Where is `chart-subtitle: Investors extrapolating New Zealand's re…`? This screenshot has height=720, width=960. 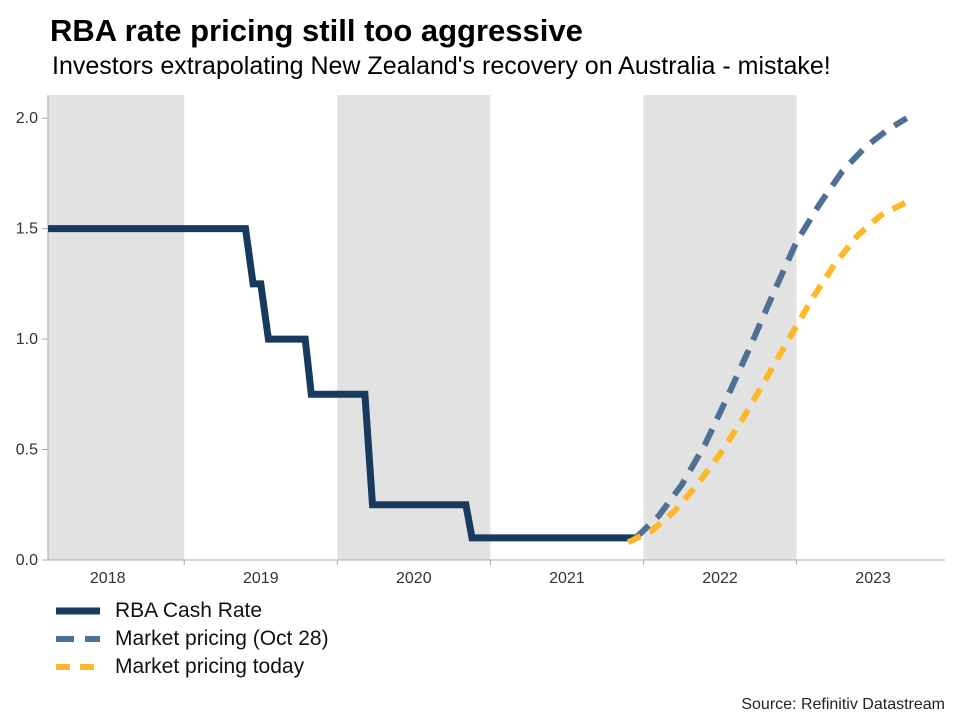 chart-subtitle: Investors extrapolating New Zealand's re… is located at coordinates (441, 66).